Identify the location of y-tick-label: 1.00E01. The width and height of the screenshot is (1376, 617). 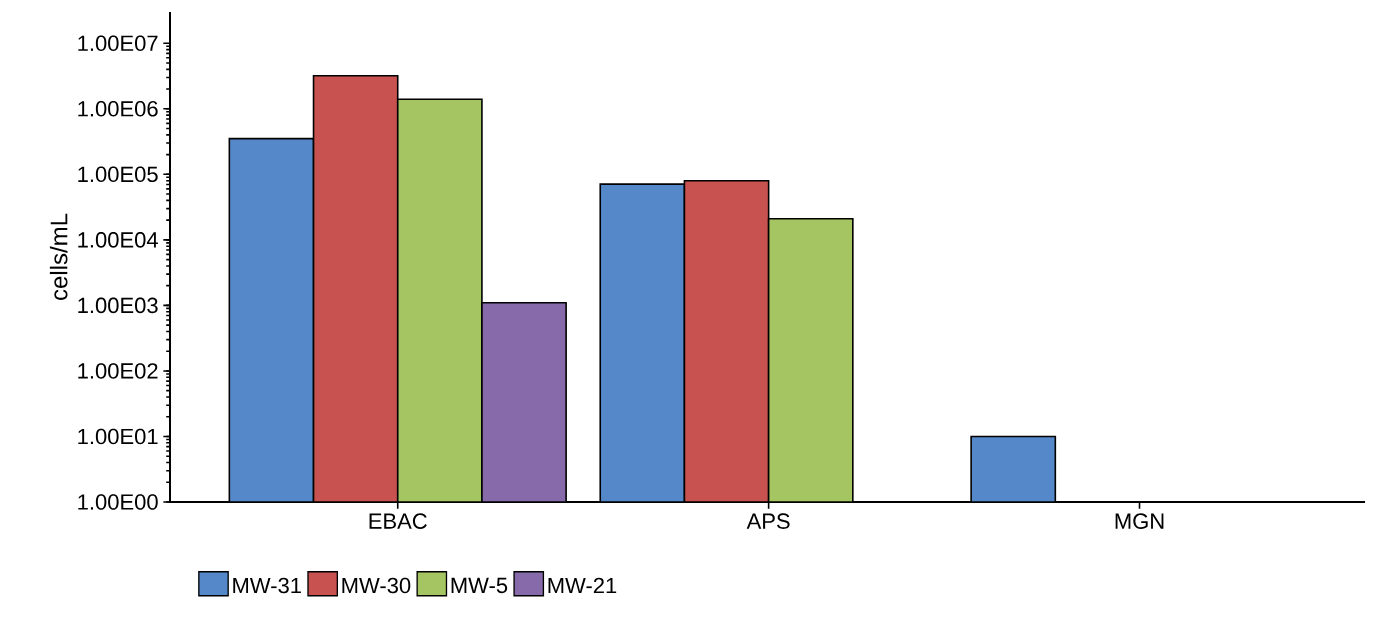
(118, 436).